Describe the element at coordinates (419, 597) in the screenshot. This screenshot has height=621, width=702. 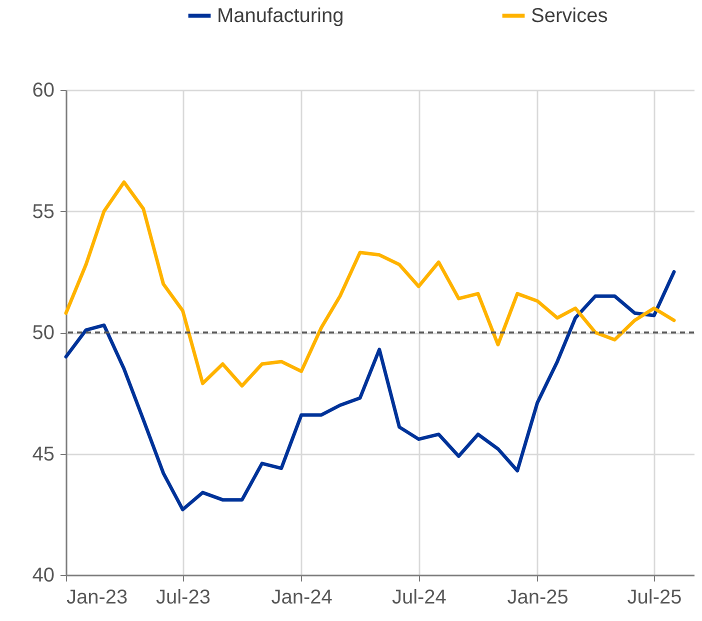
I see `x-tick-label: Jul-24` at that location.